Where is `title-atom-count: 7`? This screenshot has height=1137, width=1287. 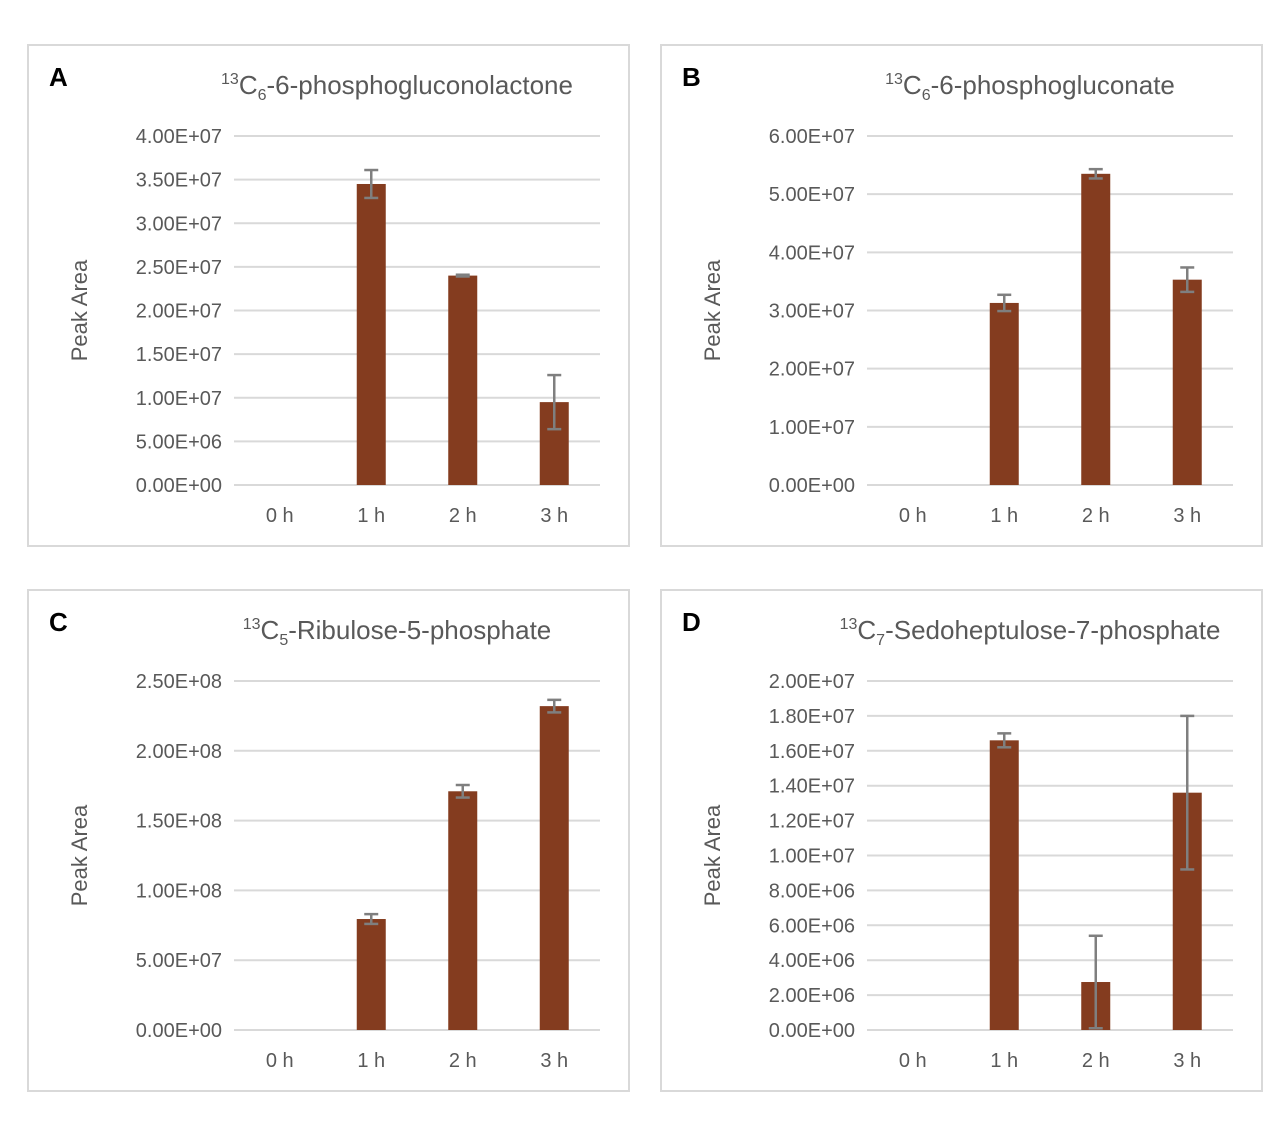 title-atom-count: 7 is located at coordinates (880, 640).